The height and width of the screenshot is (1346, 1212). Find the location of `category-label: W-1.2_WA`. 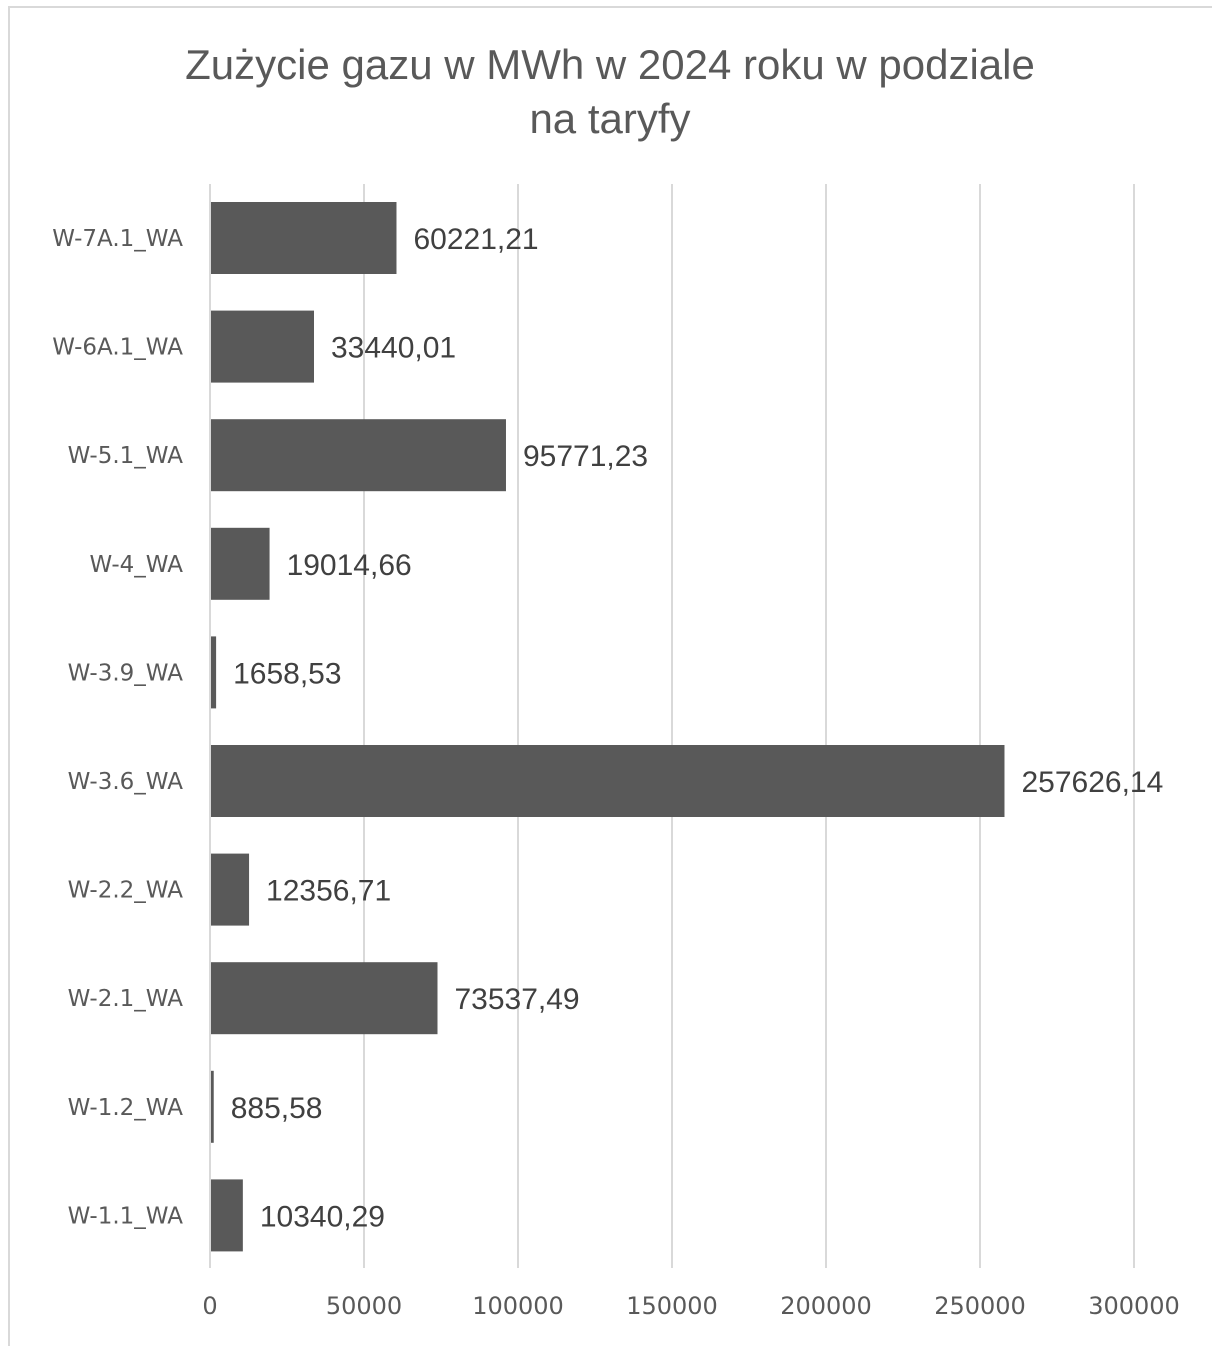

category-label: W-1.2_WA is located at coordinates (126, 1108).